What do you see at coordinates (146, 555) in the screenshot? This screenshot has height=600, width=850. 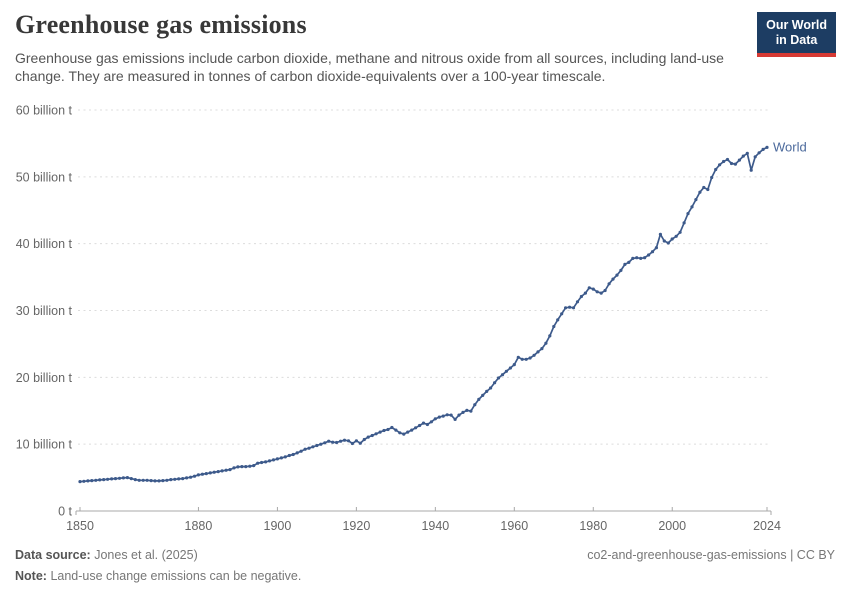 I see `data-source-value: Jones et al. (2025)` at bounding box center [146, 555].